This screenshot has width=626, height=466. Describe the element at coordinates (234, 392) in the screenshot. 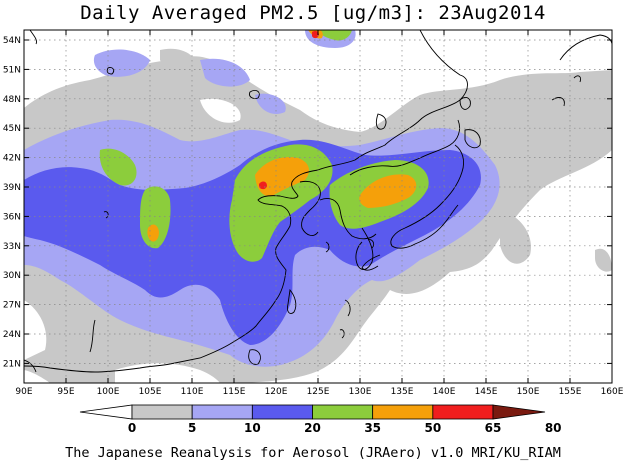

I see `lon-label: 115E` at that location.